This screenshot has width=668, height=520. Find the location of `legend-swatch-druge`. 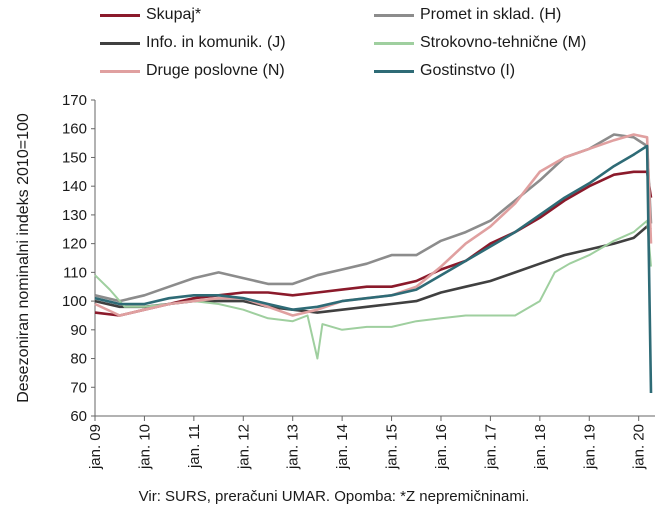

legend-swatch-druge is located at coordinates (120, 71).